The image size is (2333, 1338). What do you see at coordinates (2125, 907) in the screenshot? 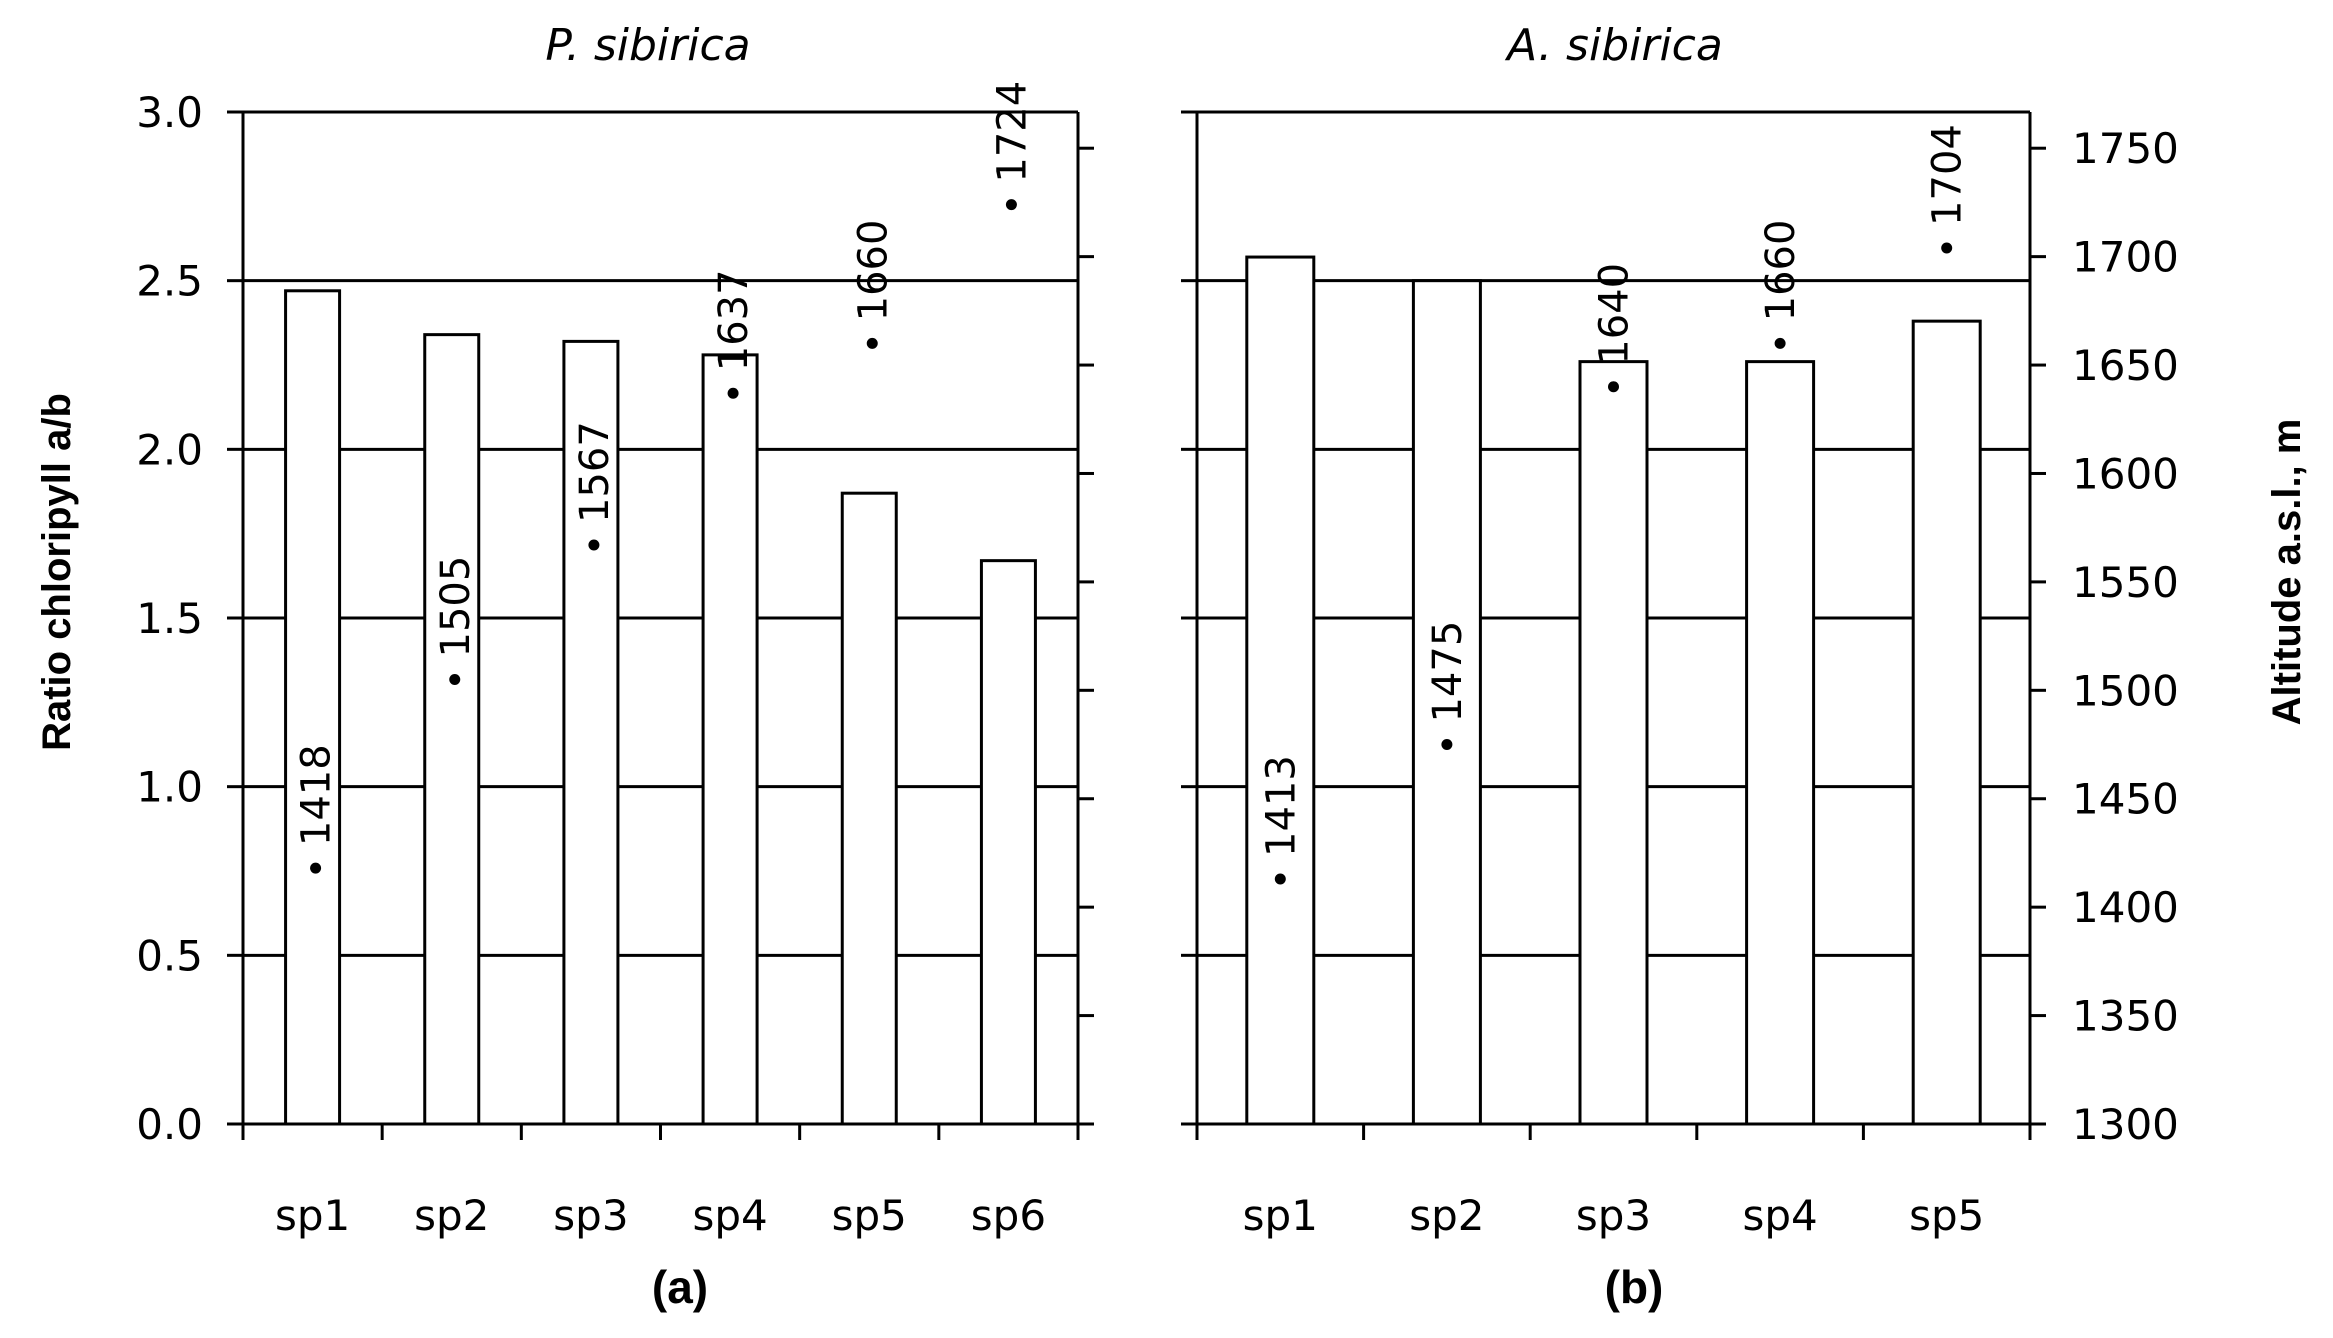
I see `y2-tick-label: 1400` at bounding box center [2125, 907].